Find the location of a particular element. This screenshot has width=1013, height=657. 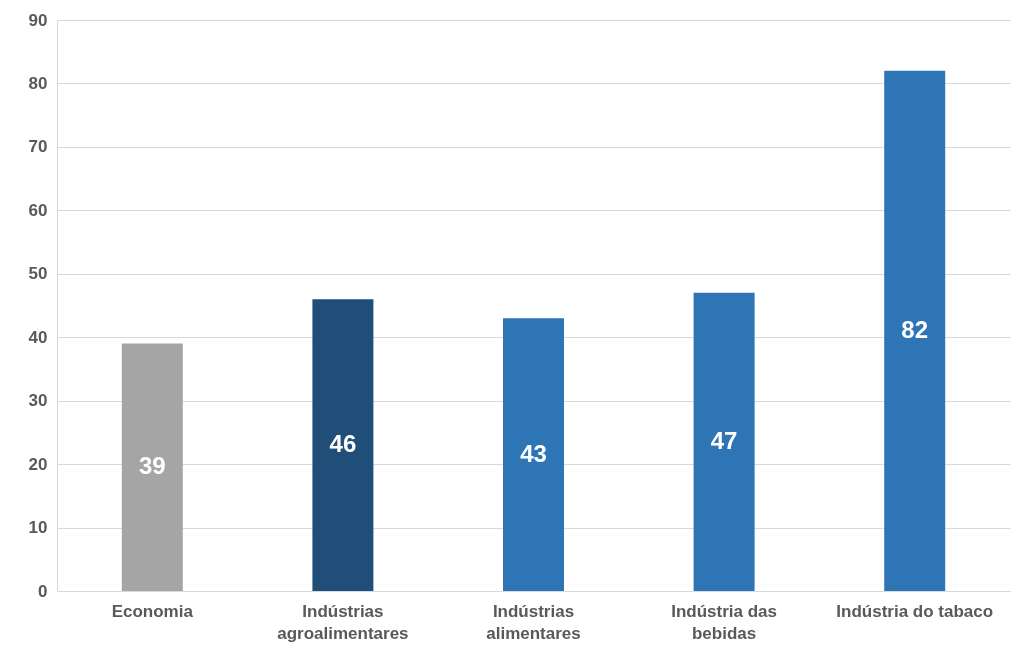

x-tick-label: Economia is located at coordinates (152, 611).